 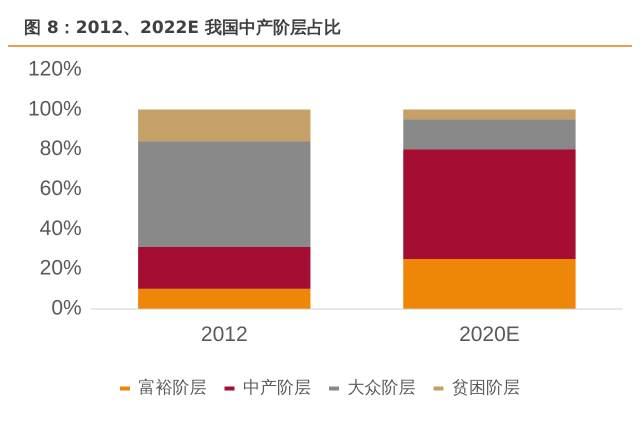 What do you see at coordinates (55, 108) in the screenshot?
I see `y-tick-label: 100%` at bounding box center [55, 108].